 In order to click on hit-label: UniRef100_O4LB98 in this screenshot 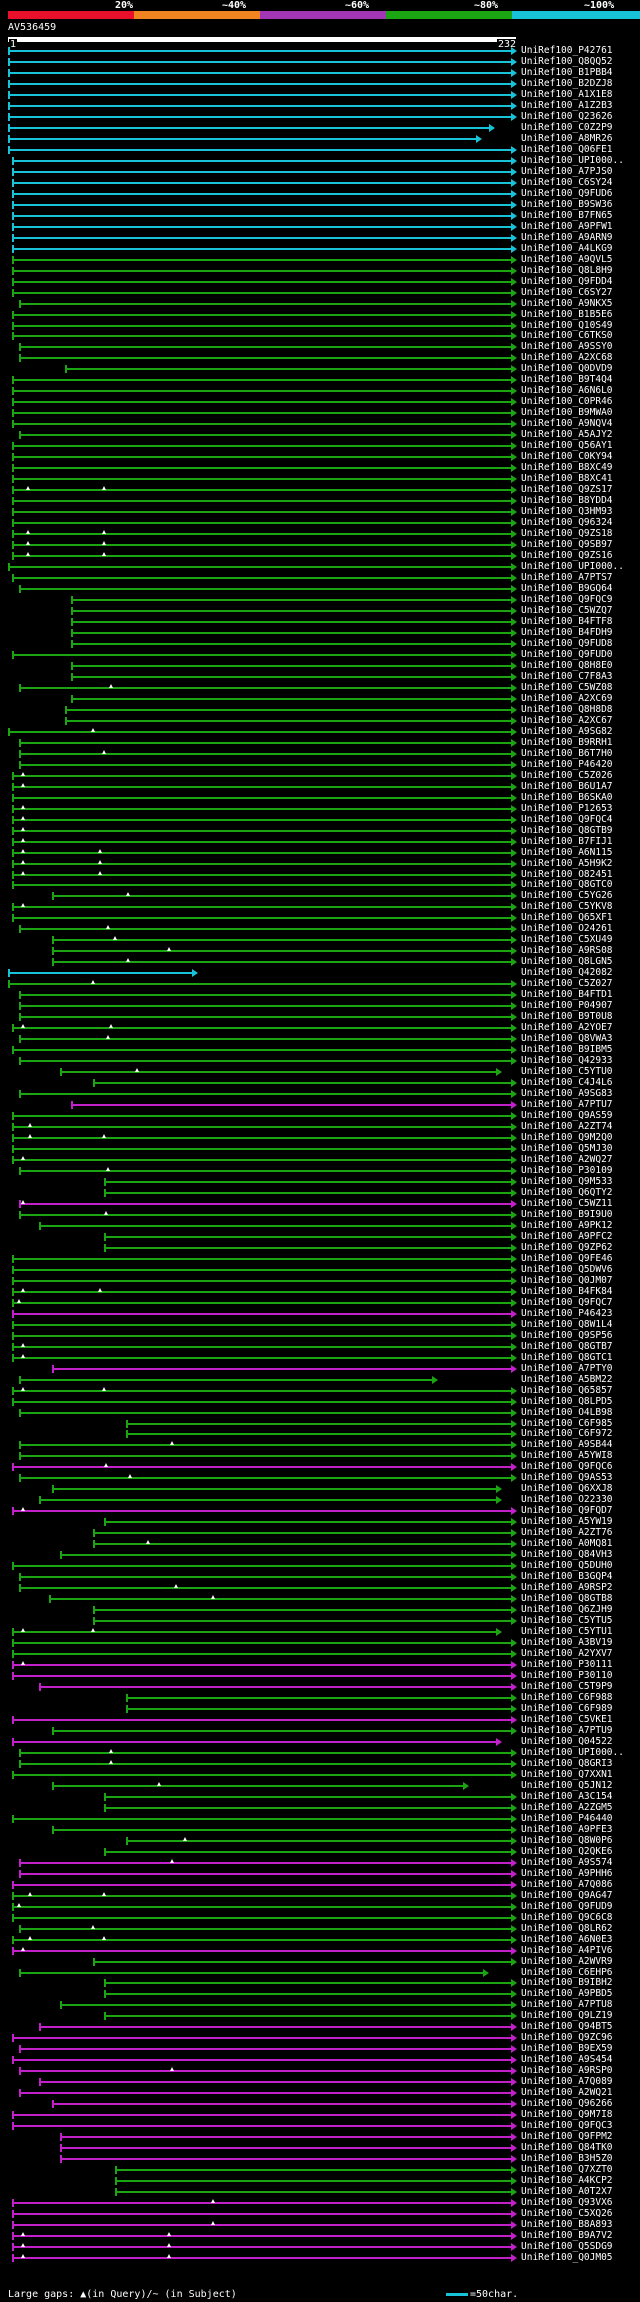, I will do `click(567, 1412)`.